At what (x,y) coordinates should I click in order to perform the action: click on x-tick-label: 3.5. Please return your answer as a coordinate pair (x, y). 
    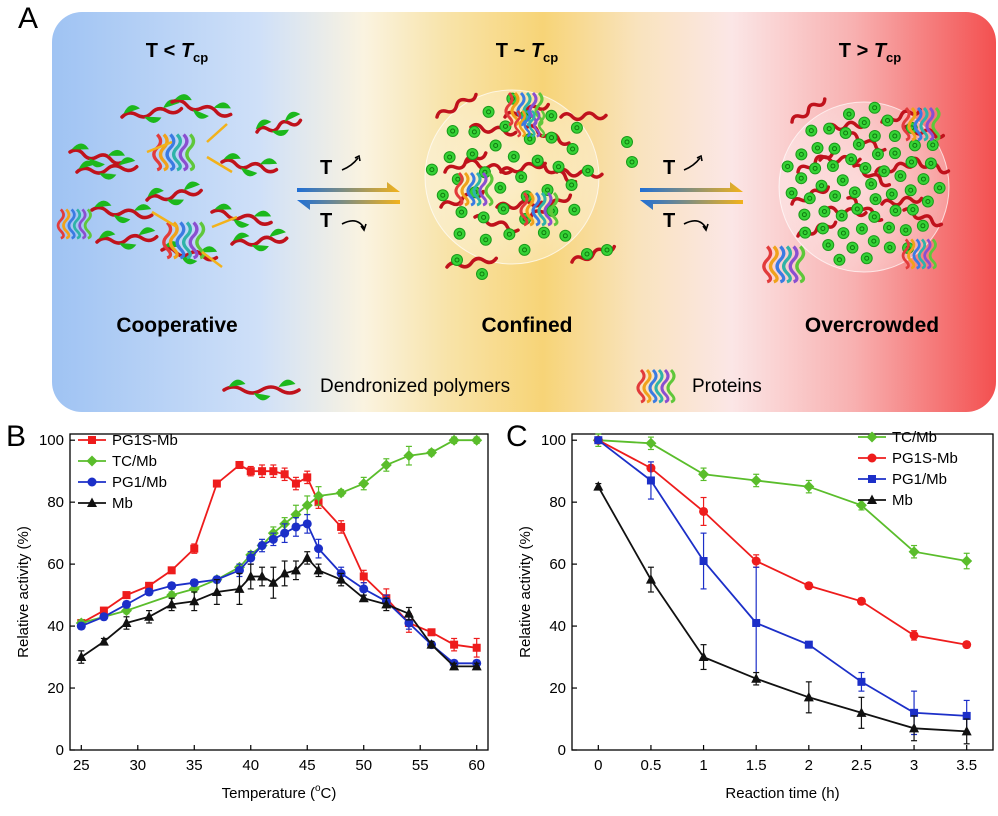
    Looking at the image, I should click on (966, 765).